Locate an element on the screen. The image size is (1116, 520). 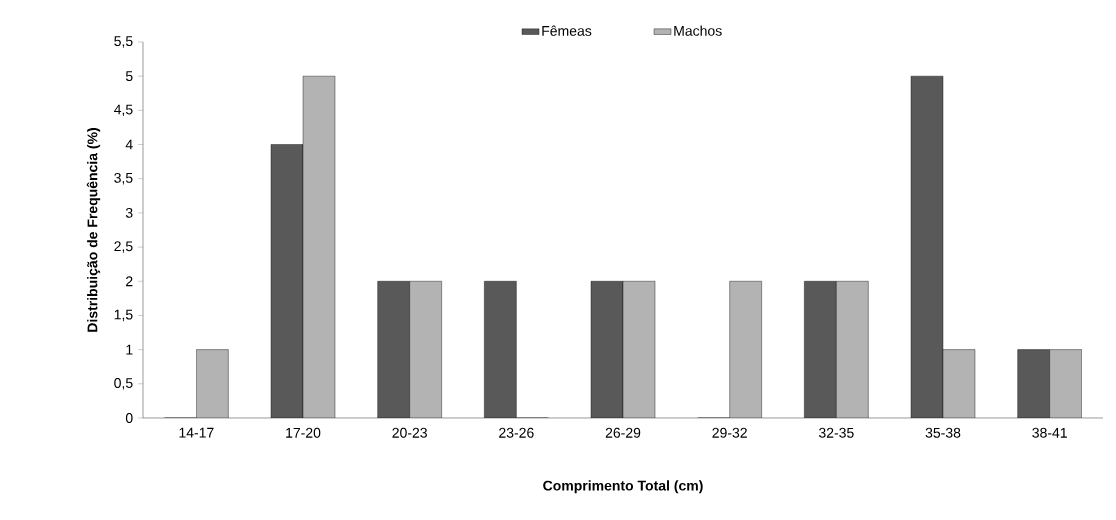
y-tick-label: 4 is located at coordinates (129, 144).